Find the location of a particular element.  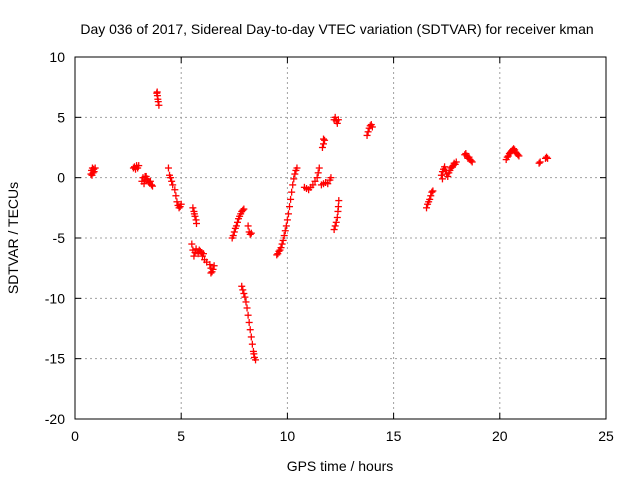

x-tick-label: 5 is located at coordinates (181, 436).